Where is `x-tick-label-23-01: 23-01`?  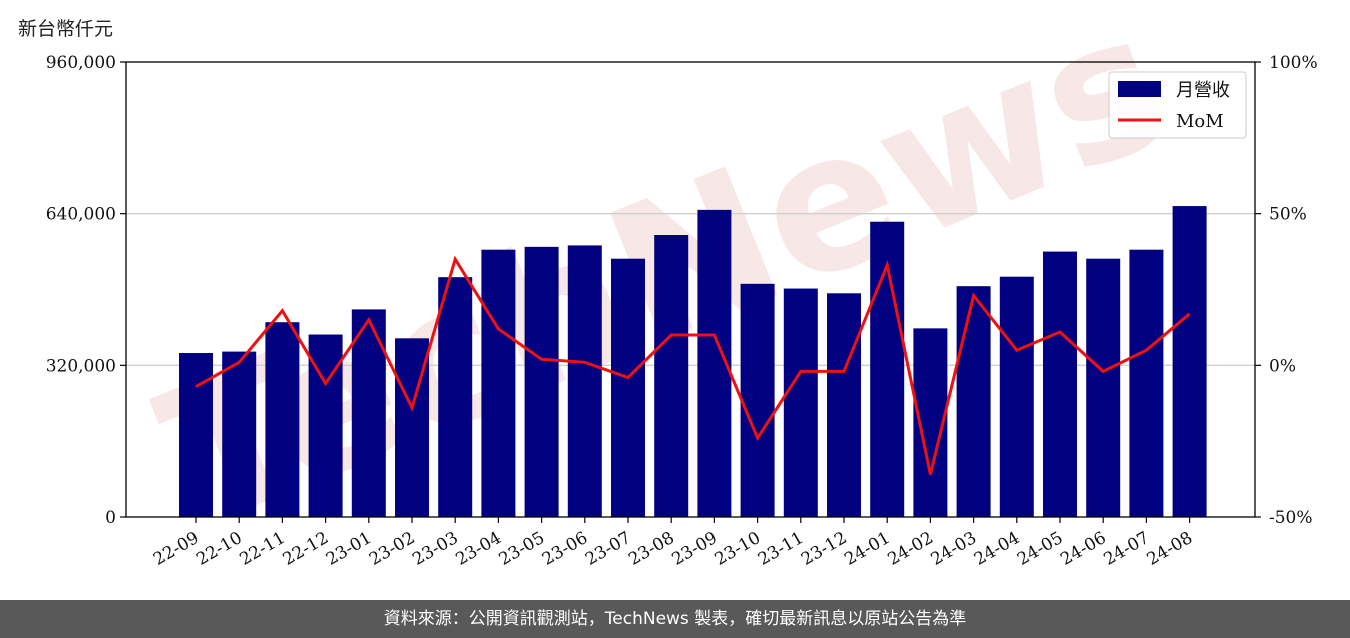 x-tick-label-23-01: 23-01 is located at coordinates (349, 549).